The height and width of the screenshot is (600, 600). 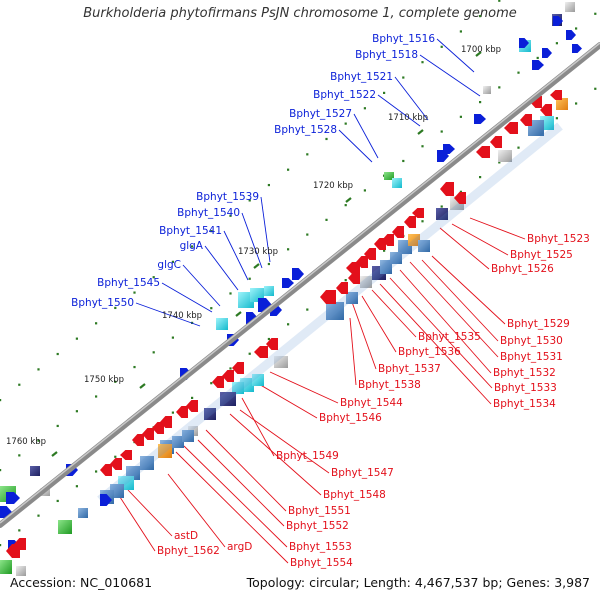 What do you see at coordinates (192, 246) in the screenshot?
I see `gene-label-forward: glgA` at bounding box center [192, 246].